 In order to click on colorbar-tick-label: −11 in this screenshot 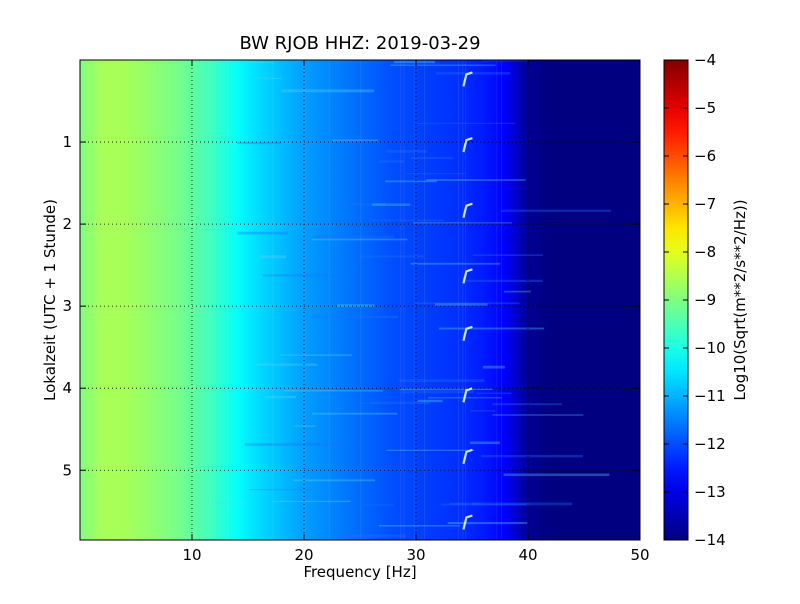, I will do `click(710, 396)`.